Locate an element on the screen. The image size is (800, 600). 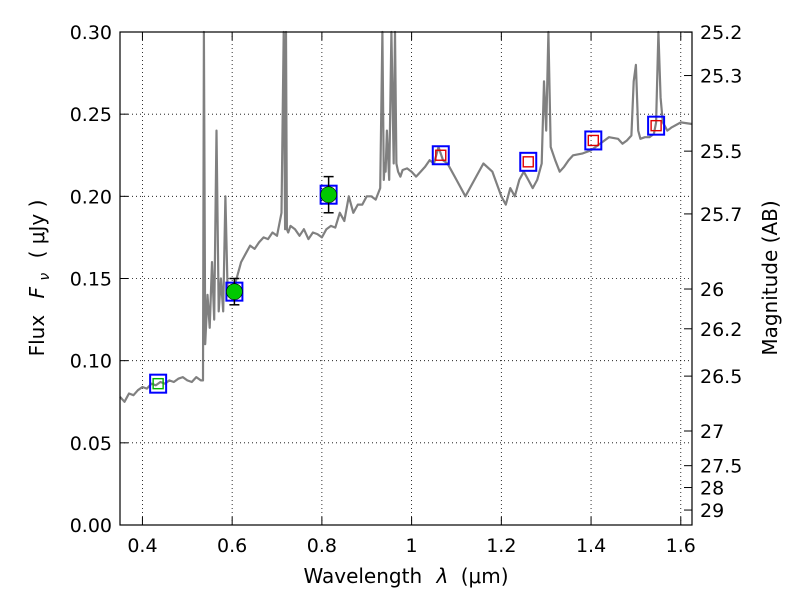
x-tick-label: 0.4 is located at coordinates (142, 546).